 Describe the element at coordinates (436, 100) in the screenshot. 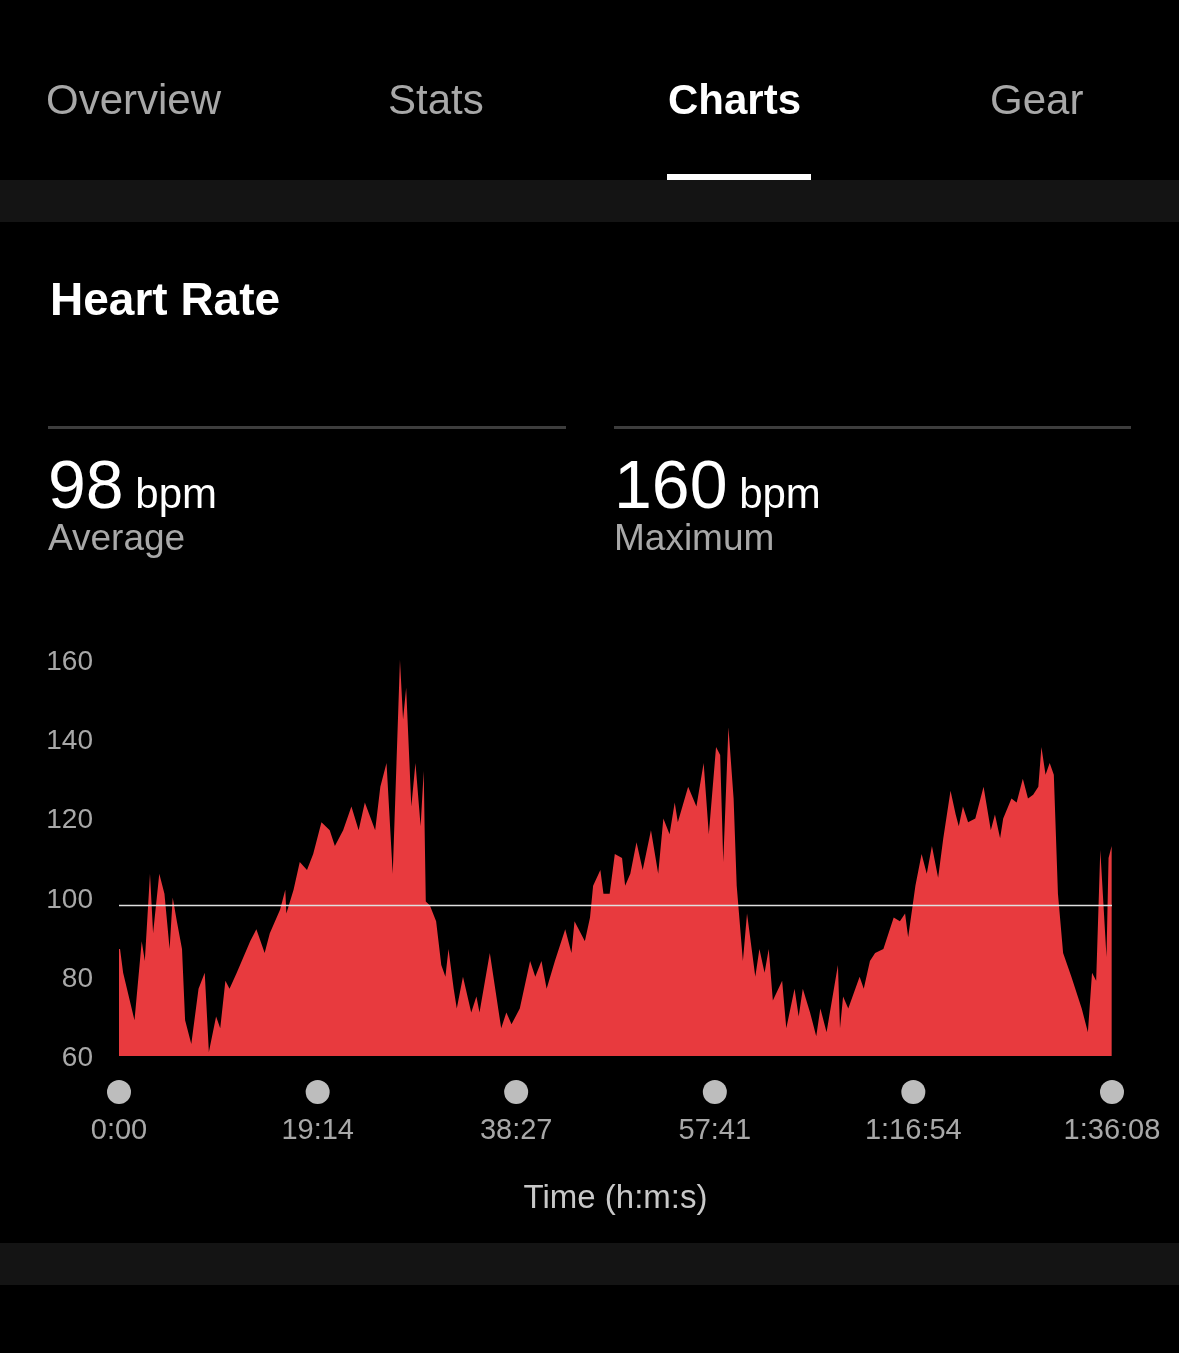

I see `text: Stats` at that location.